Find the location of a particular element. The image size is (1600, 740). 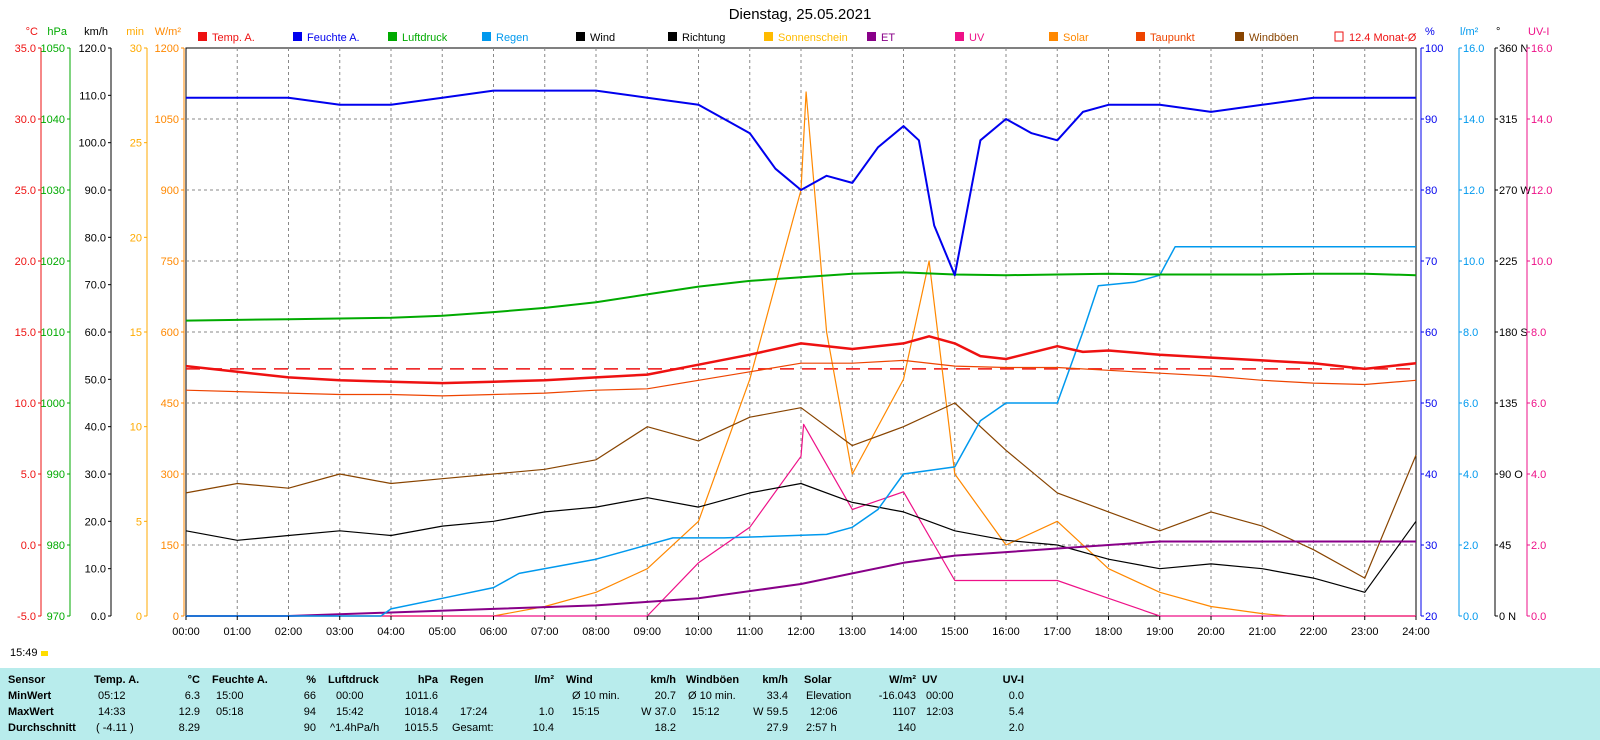

rain-unit: l/m² is located at coordinates (544, 680).